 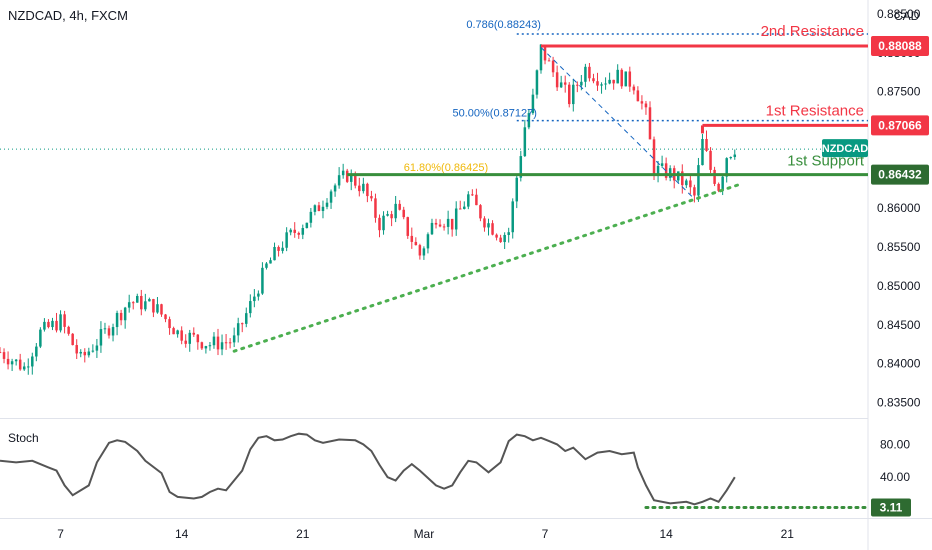 I want to click on fib-label: 61.80%(0.86425), so click(x=446, y=168).